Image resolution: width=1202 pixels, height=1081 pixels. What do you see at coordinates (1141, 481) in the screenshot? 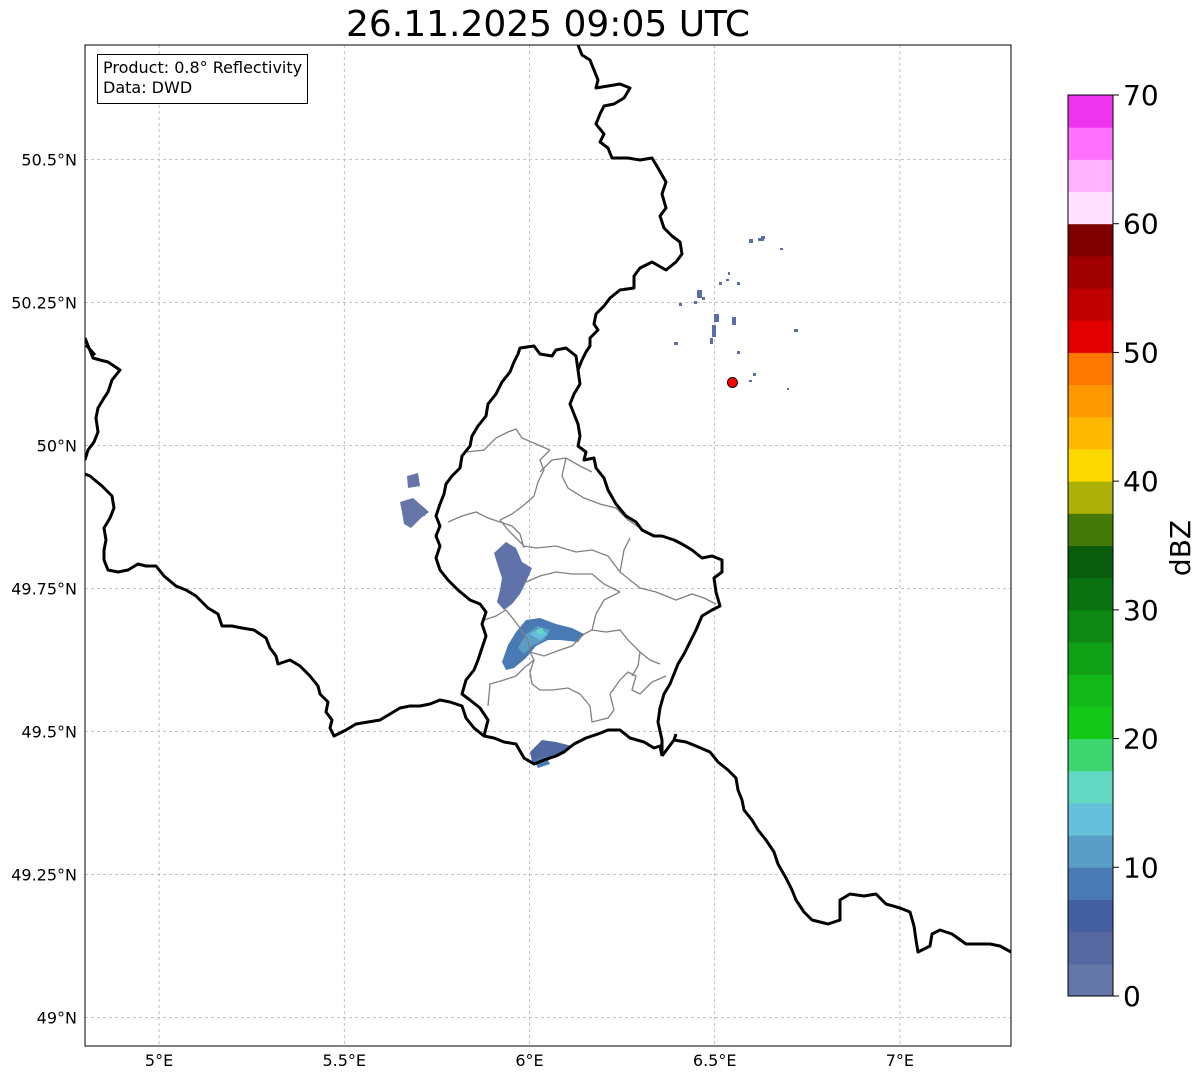
I see `colorbar-tick-label: 40` at bounding box center [1141, 481].